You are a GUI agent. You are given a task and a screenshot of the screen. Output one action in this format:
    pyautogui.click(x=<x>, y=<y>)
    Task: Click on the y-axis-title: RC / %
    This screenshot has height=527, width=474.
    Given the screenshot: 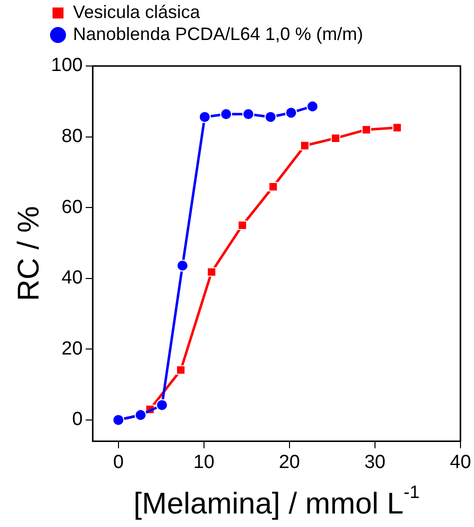 What is the action you would take?
    pyautogui.click(x=29, y=254)
    